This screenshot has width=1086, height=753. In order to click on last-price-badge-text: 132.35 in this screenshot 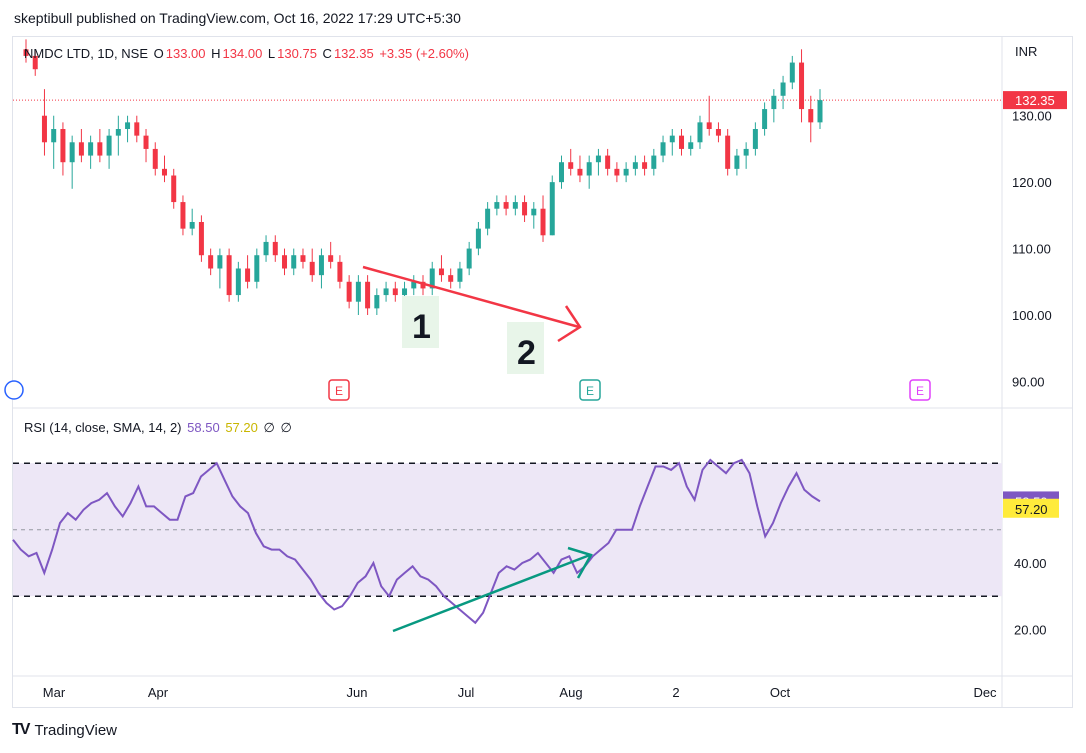, I will do `click(1035, 100)`.